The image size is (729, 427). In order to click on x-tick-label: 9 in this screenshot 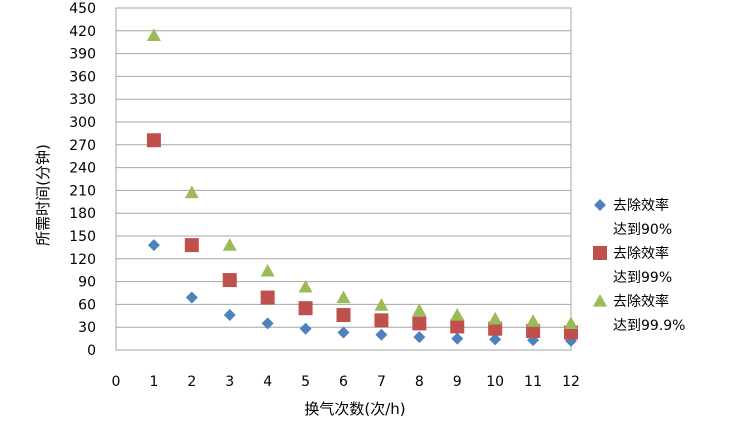, I will do `click(457, 382)`.